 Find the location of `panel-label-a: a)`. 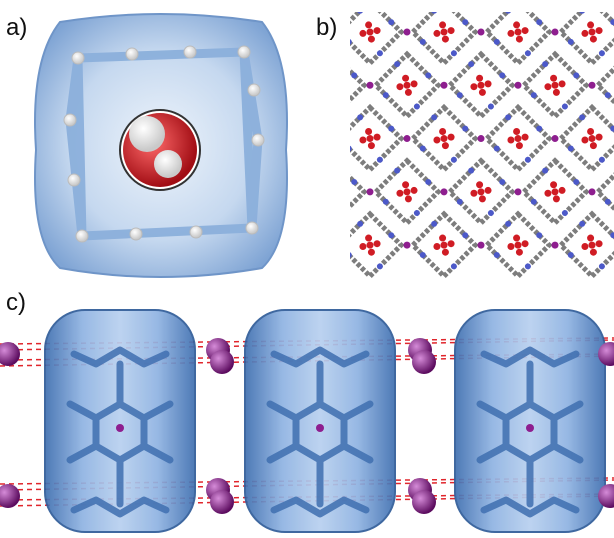

panel-label-a: a) is located at coordinates (17, 27).